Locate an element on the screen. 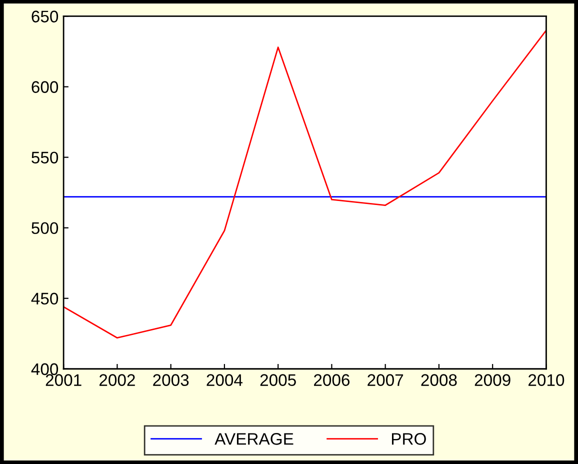 The image size is (578, 464). legend-label: PRO is located at coordinates (409, 439).